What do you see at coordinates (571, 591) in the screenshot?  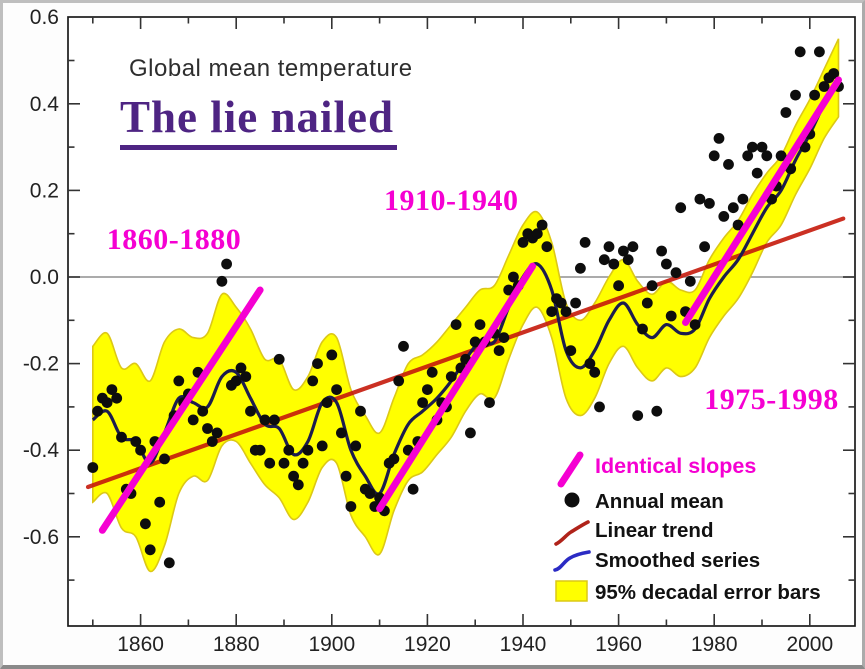 I see `error-bars-icon` at bounding box center [571, 591].